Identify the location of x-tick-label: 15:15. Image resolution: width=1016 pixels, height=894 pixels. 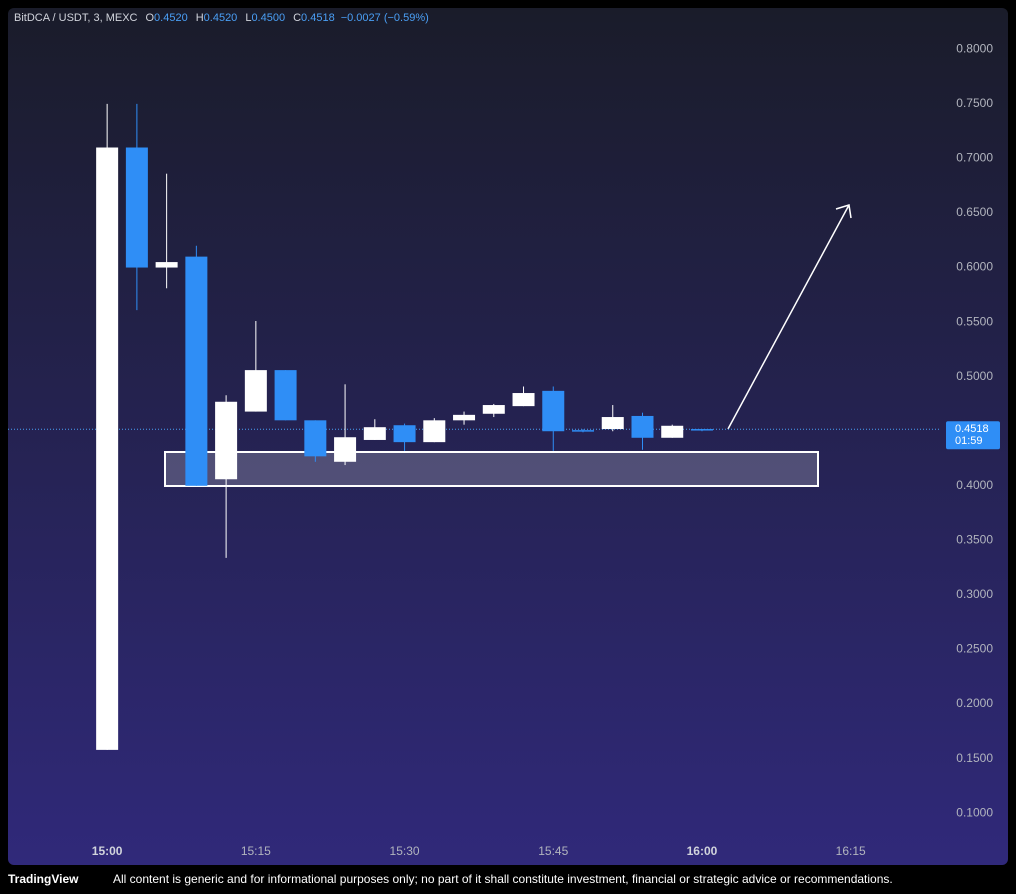
(256, 851).